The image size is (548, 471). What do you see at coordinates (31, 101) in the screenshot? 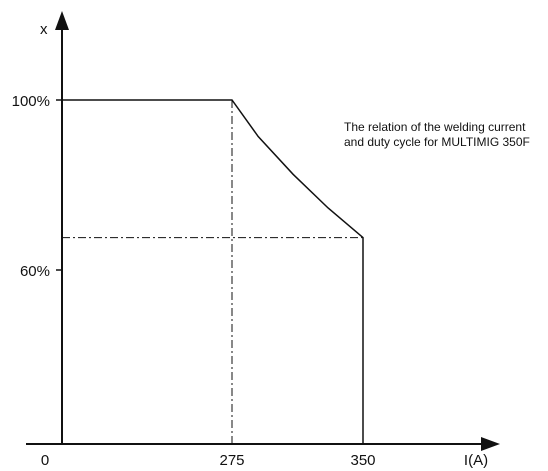
I see `y-tick-label-100: 100%` at bounding box center [31, 101].